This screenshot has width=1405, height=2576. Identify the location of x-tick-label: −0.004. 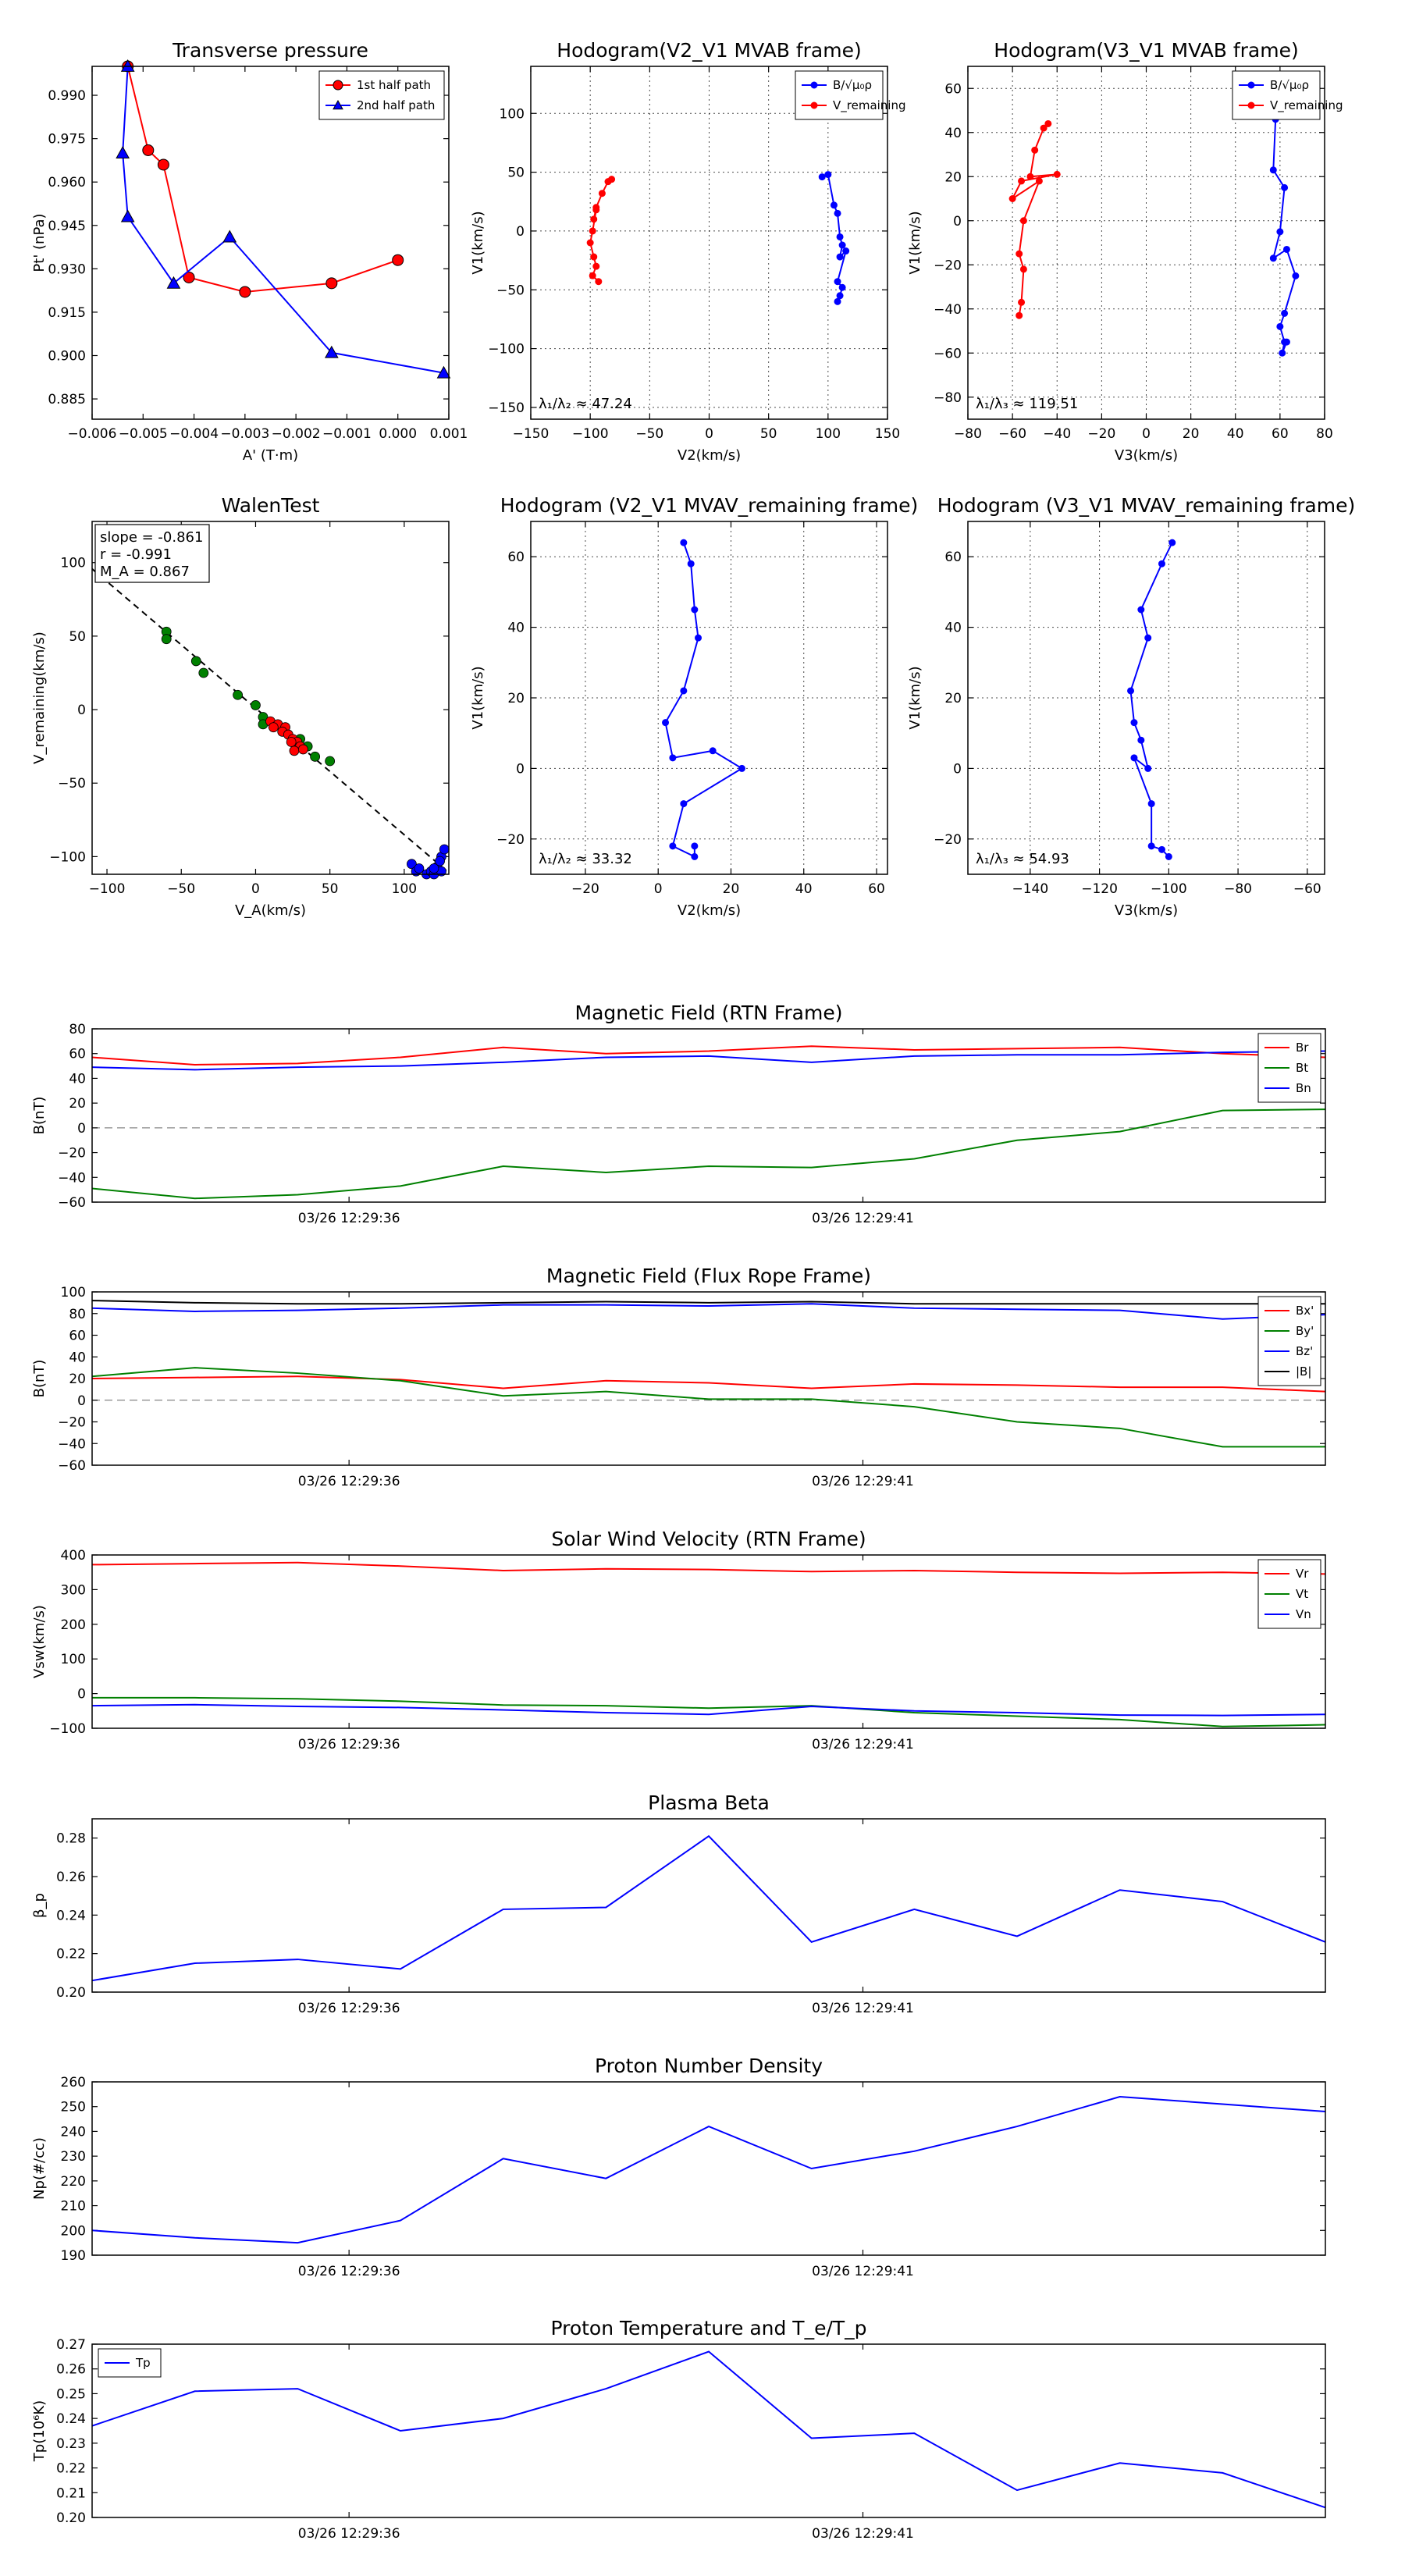
(194, 434).